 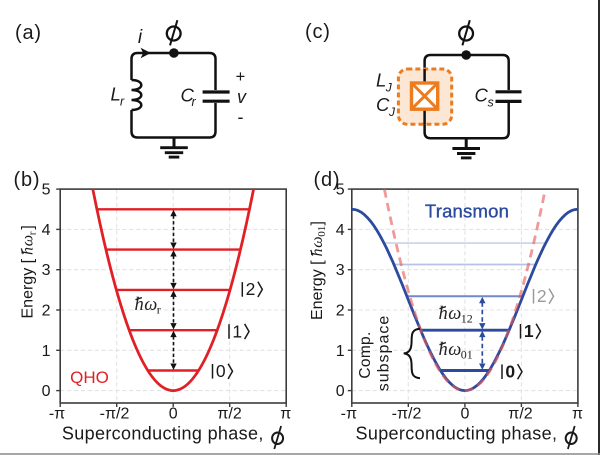 I want to click on svg-text: i, so click(x=140, y=37).